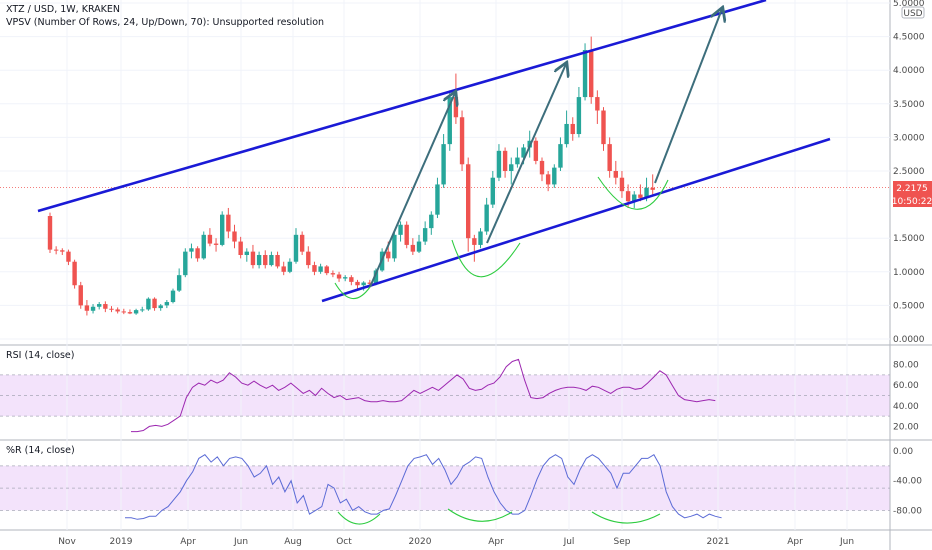 The image size is (932, 550). I want to click on willr-tick-label: 0.00, so click(903, 452).